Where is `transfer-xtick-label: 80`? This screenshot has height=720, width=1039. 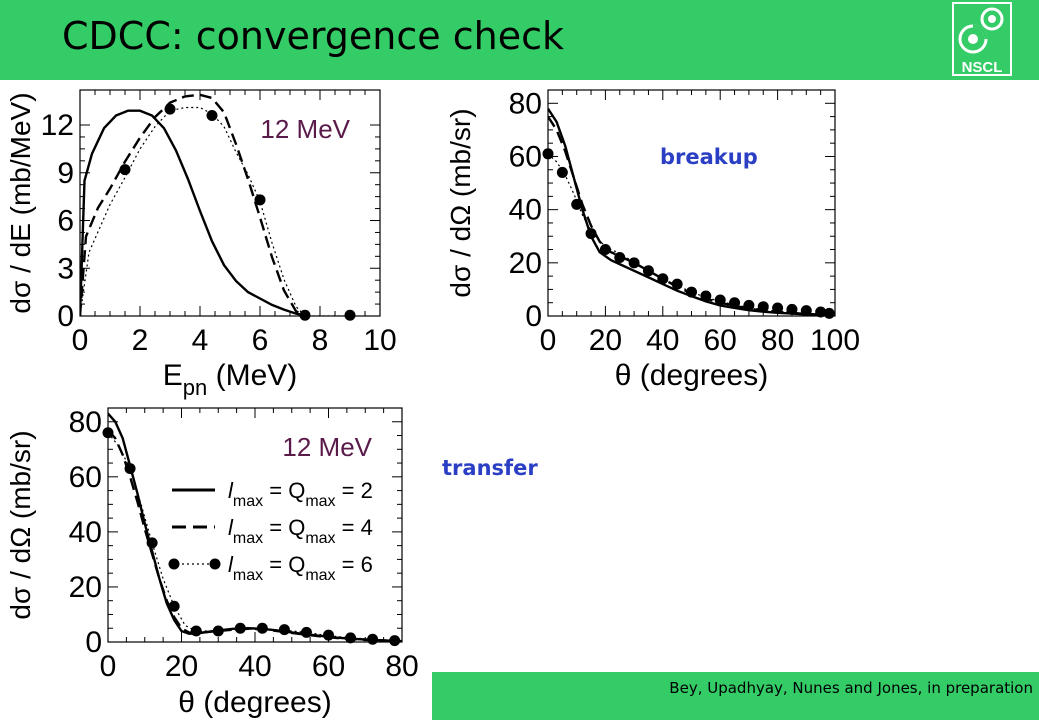 transfer-xtick-label: 80 is located at coordinates (401, 666).